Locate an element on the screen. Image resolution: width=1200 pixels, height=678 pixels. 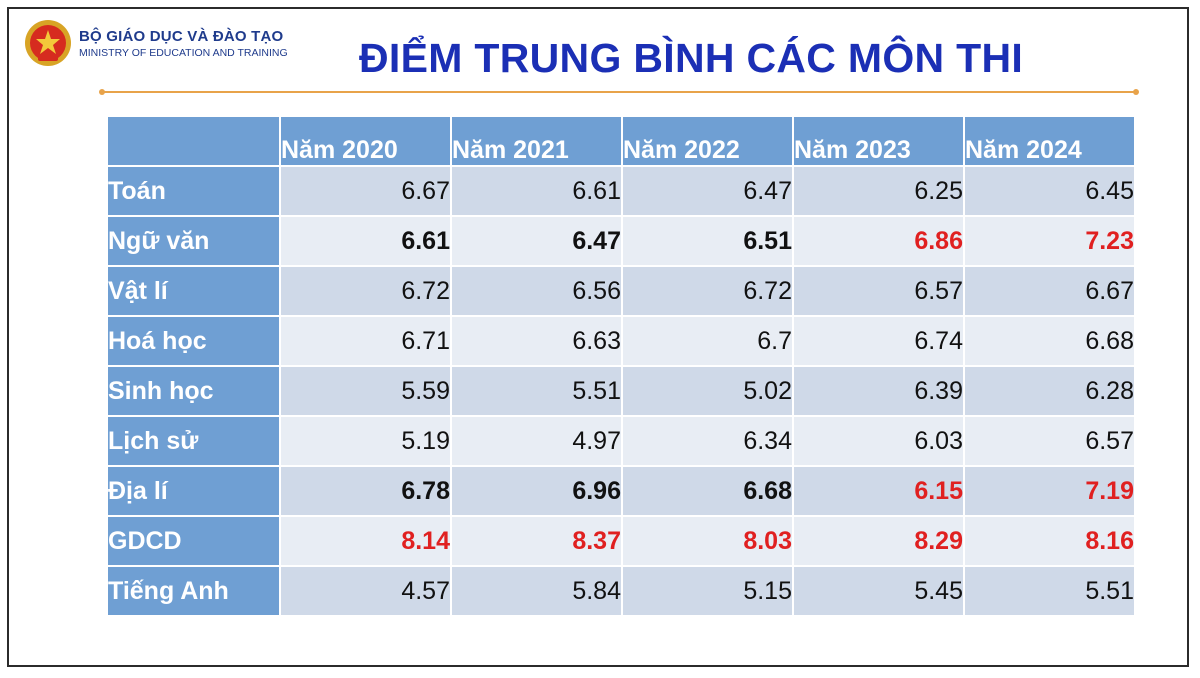
year-header: Năm 2021 is located at coordinates (536, 141).